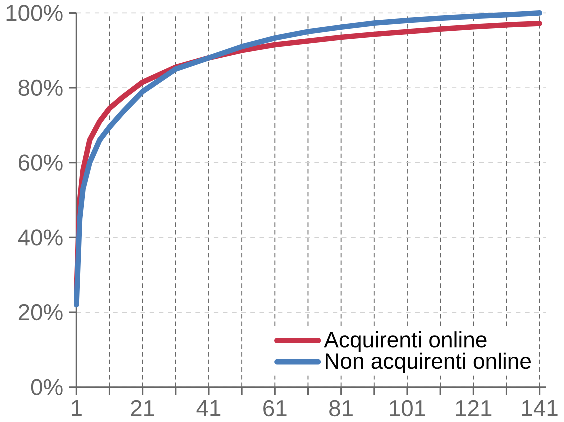 The width and height of the screenshot is (564, 422). Describe the element at coordinates (40, 312) in the screenshot. I see `y-tick-label: 20%` at that location.